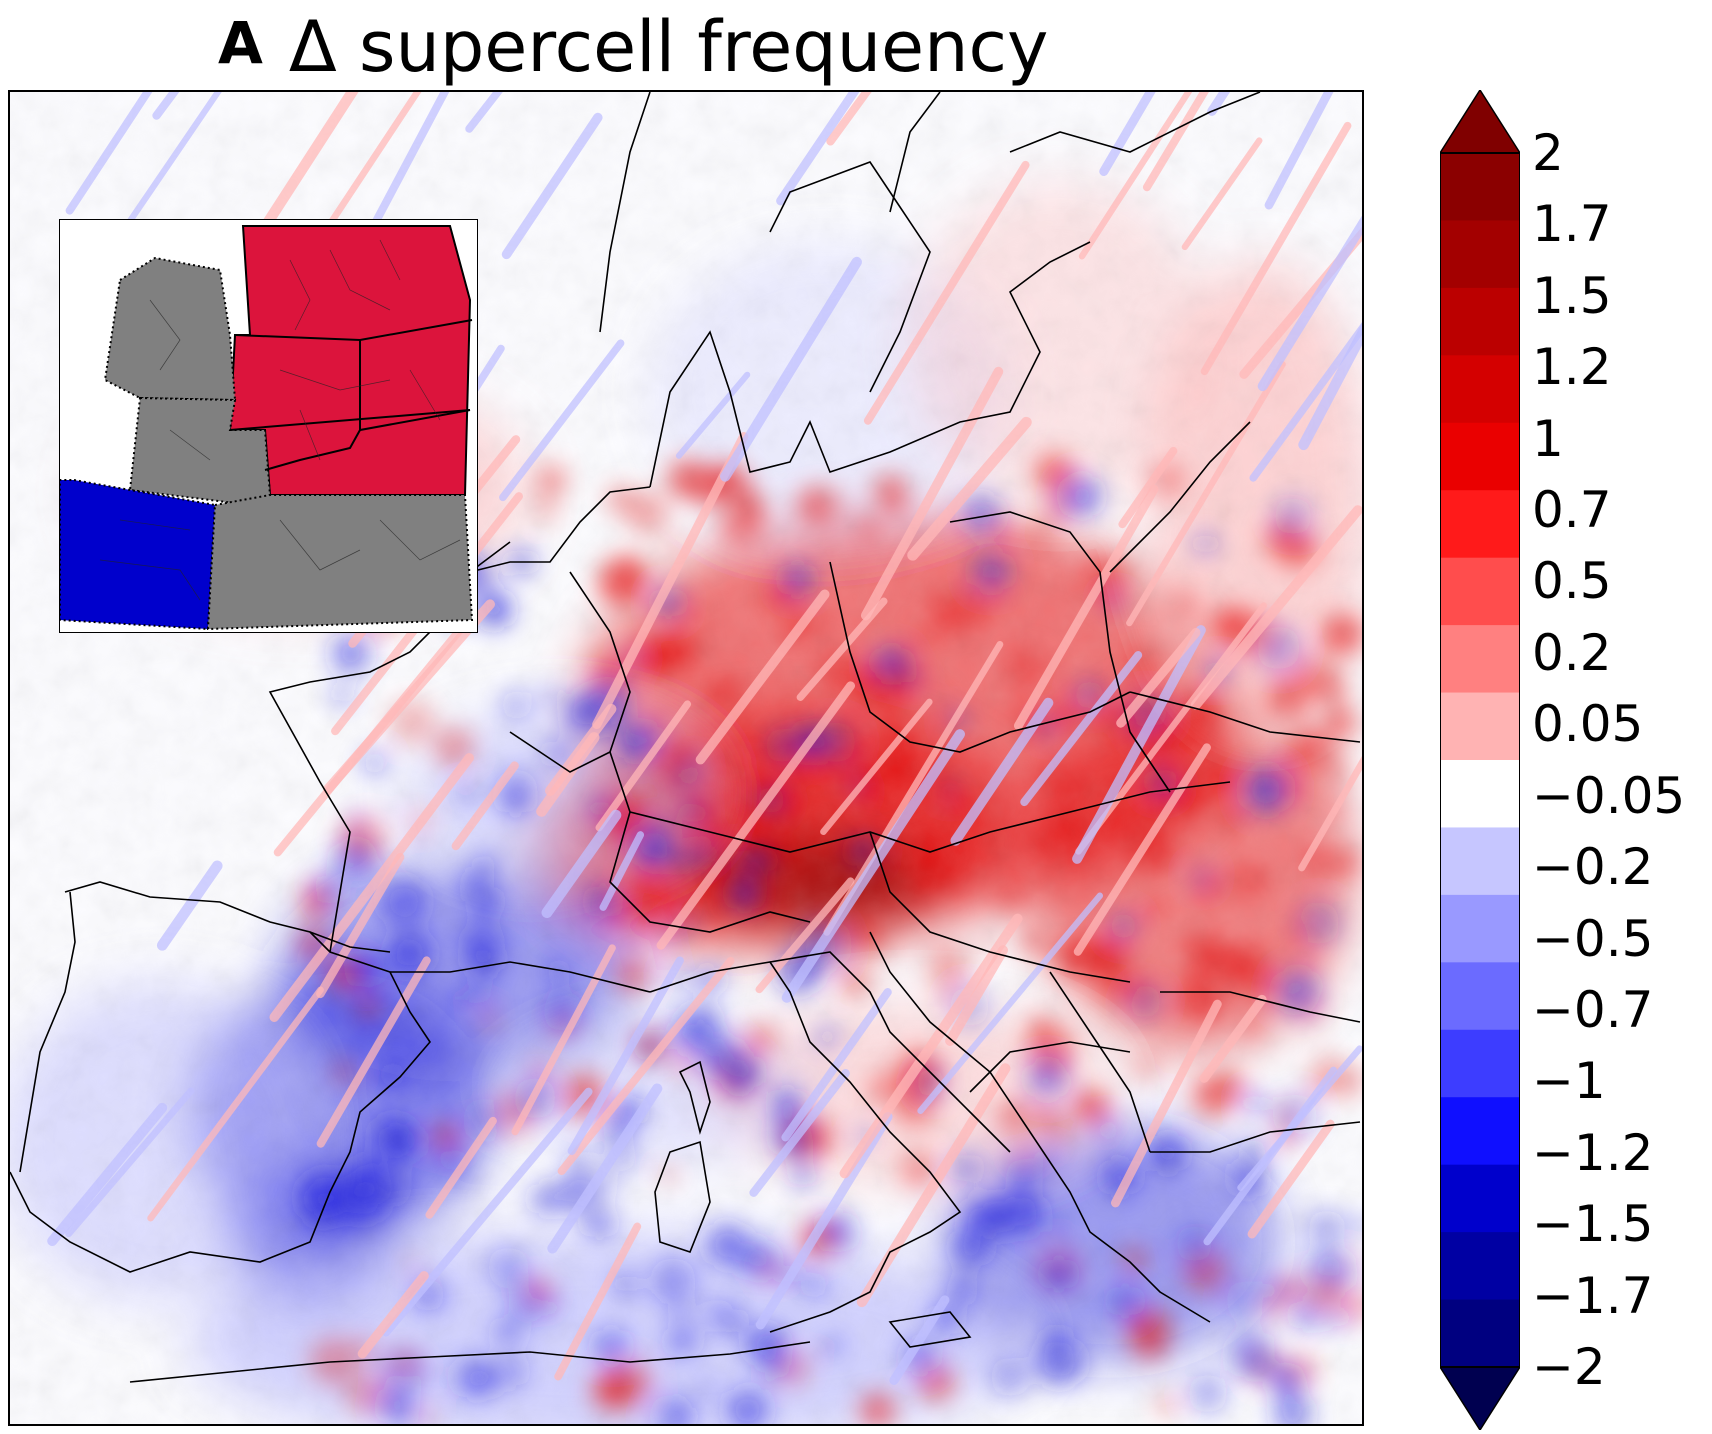 The image size is (1712, 1434). What do you see at coordinates (1593, 867) in the screenshot?
I see `colorbar-tick-label: −0.2` at bounding box center [1593, 867].